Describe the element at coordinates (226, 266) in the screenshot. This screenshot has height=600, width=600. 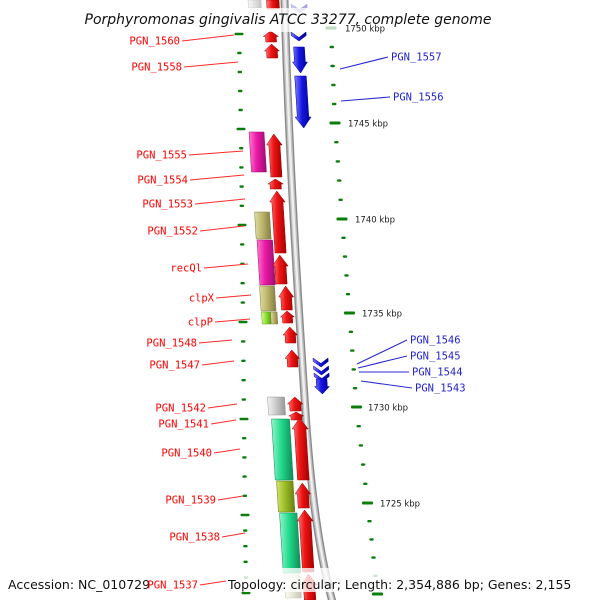
I see `leader-line-recQl` at that location.